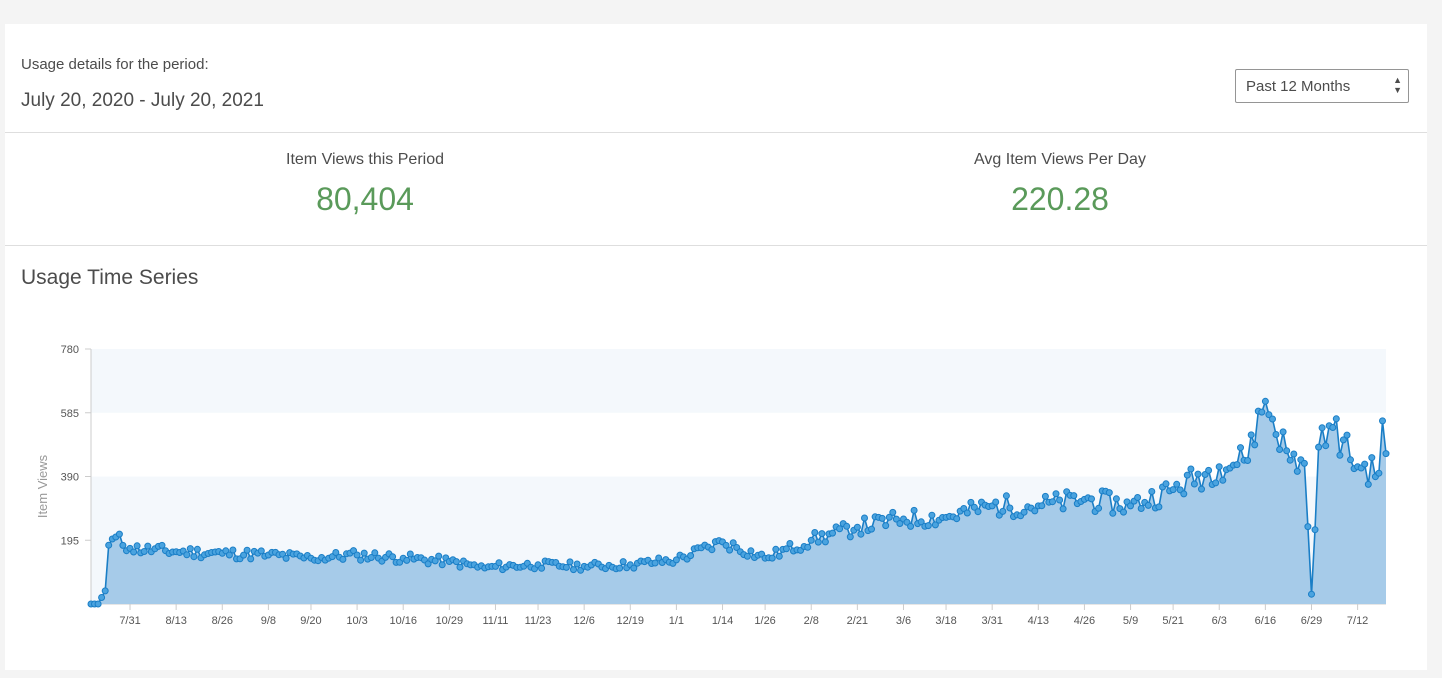 The image size is (1442, 678). I want to click on avg-views-stat: Avg Item Views Per Day 220.28, so click(1060, 175).